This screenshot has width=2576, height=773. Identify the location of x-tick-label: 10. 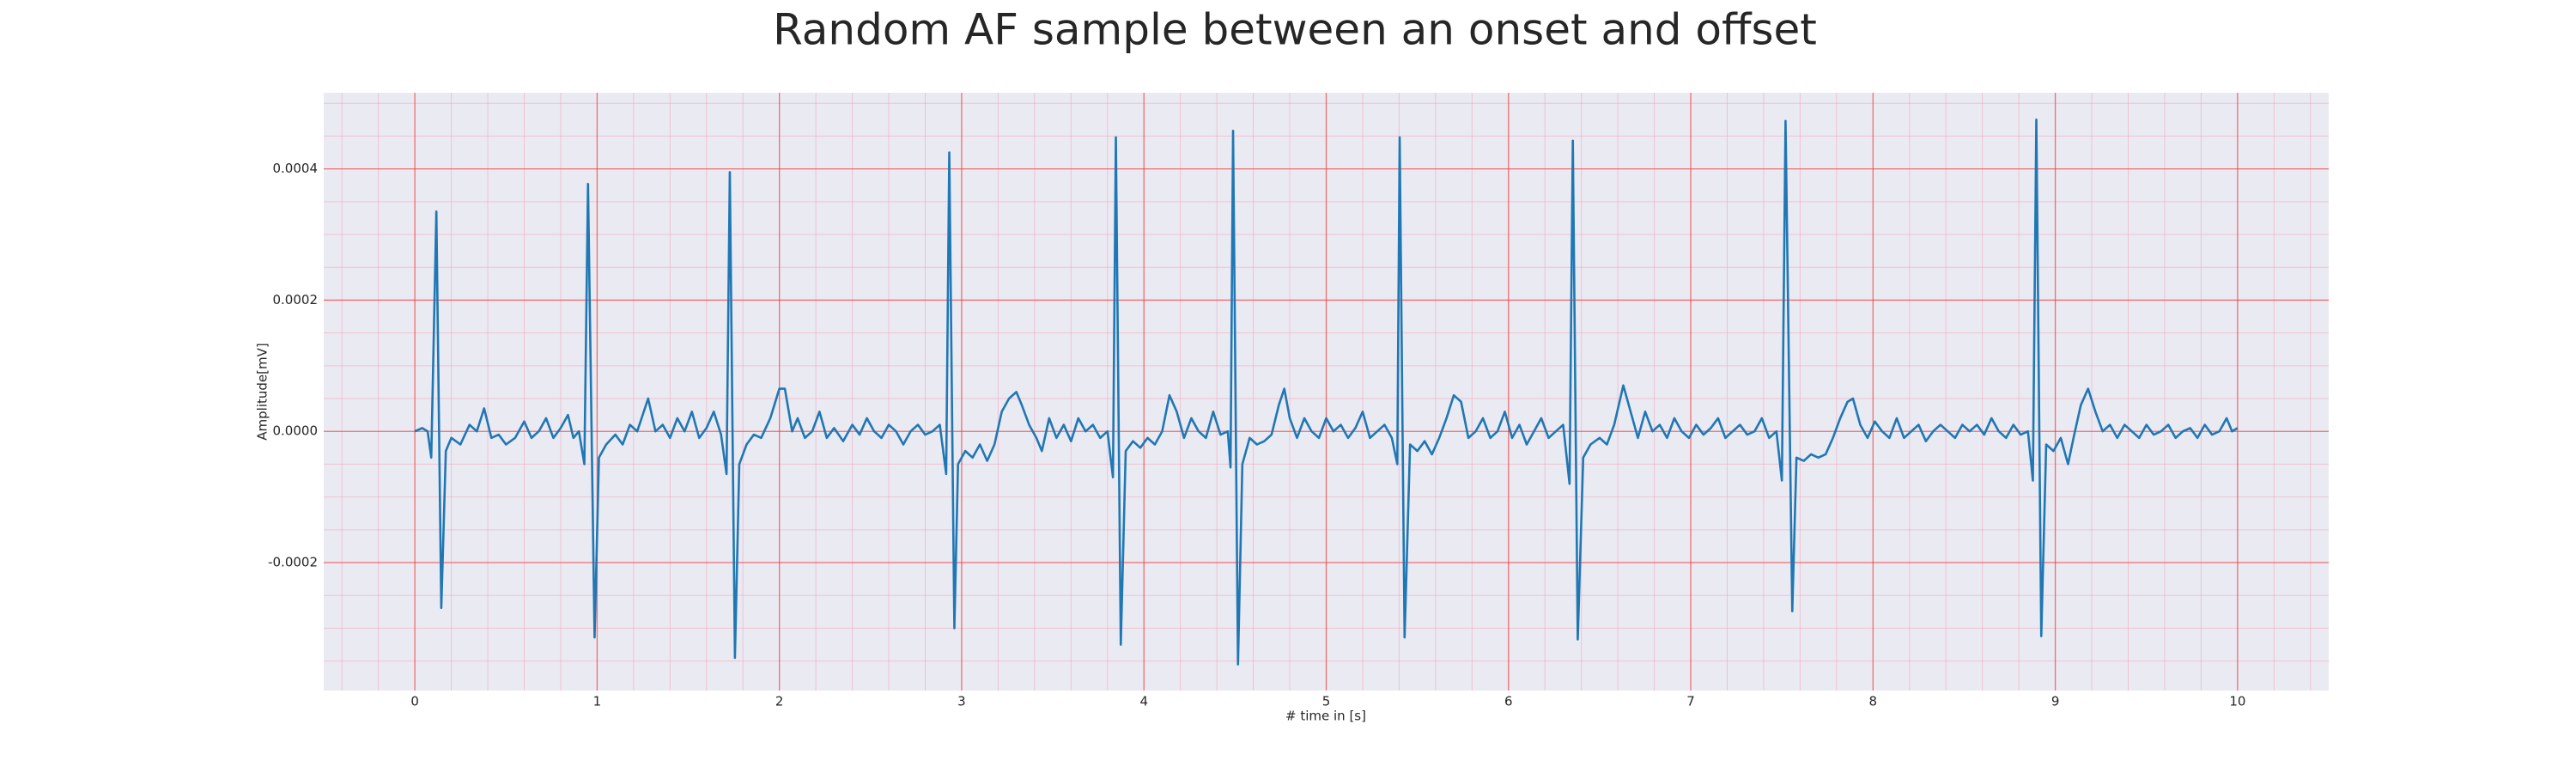
(2237, 701).